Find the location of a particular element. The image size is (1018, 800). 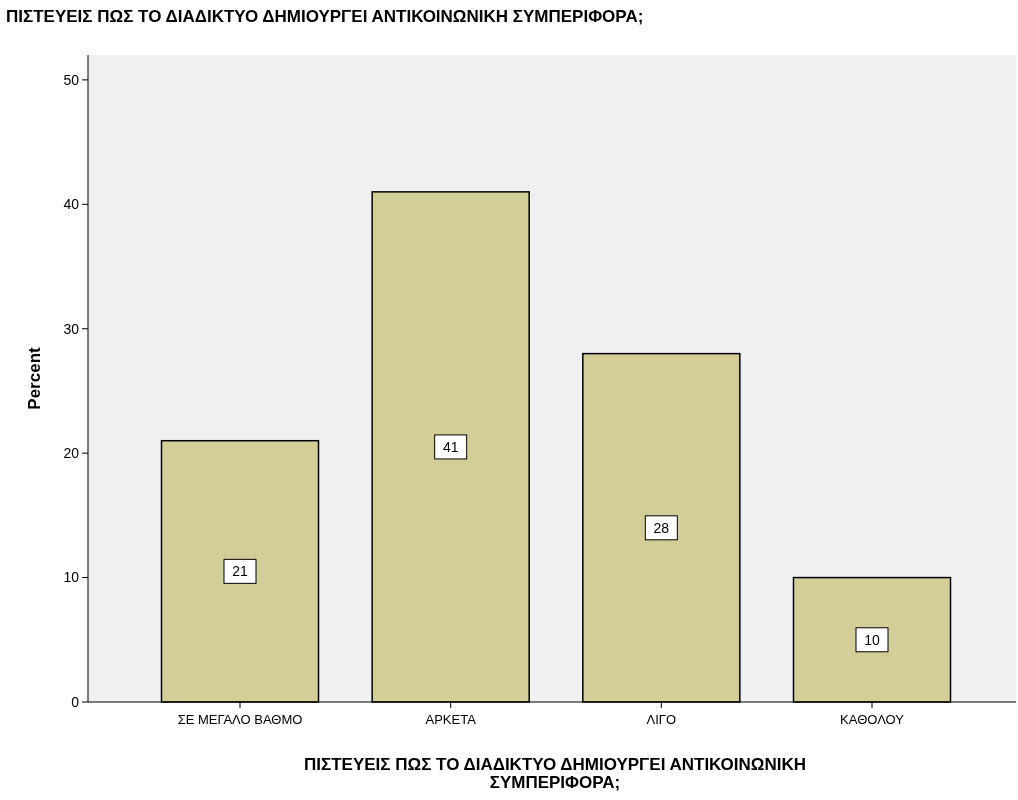

x-tick-label: ΛΙΓΟ is located at coordinates (661, 719).